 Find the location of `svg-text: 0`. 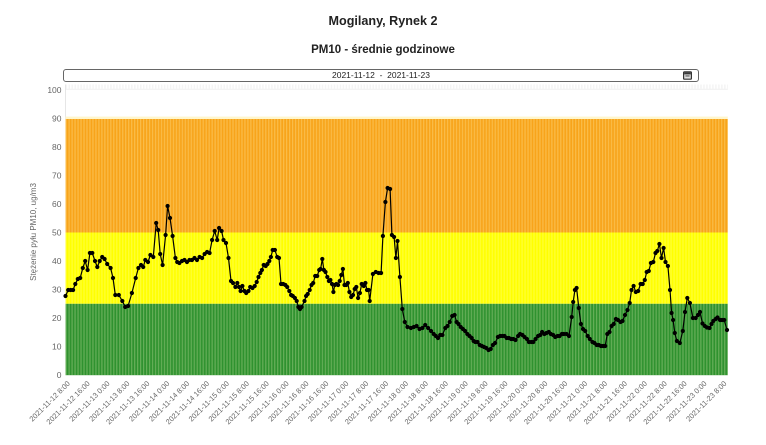

svg-text: 0 is located at coordinates (59, 375).